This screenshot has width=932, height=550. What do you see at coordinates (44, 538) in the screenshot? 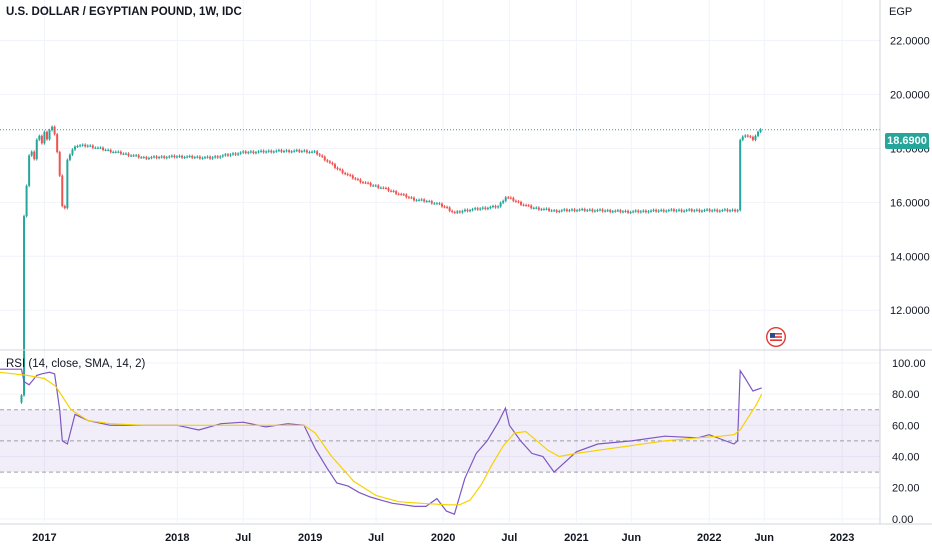
I see `x-tick-label: 2017` at bounding box center [44, 538].